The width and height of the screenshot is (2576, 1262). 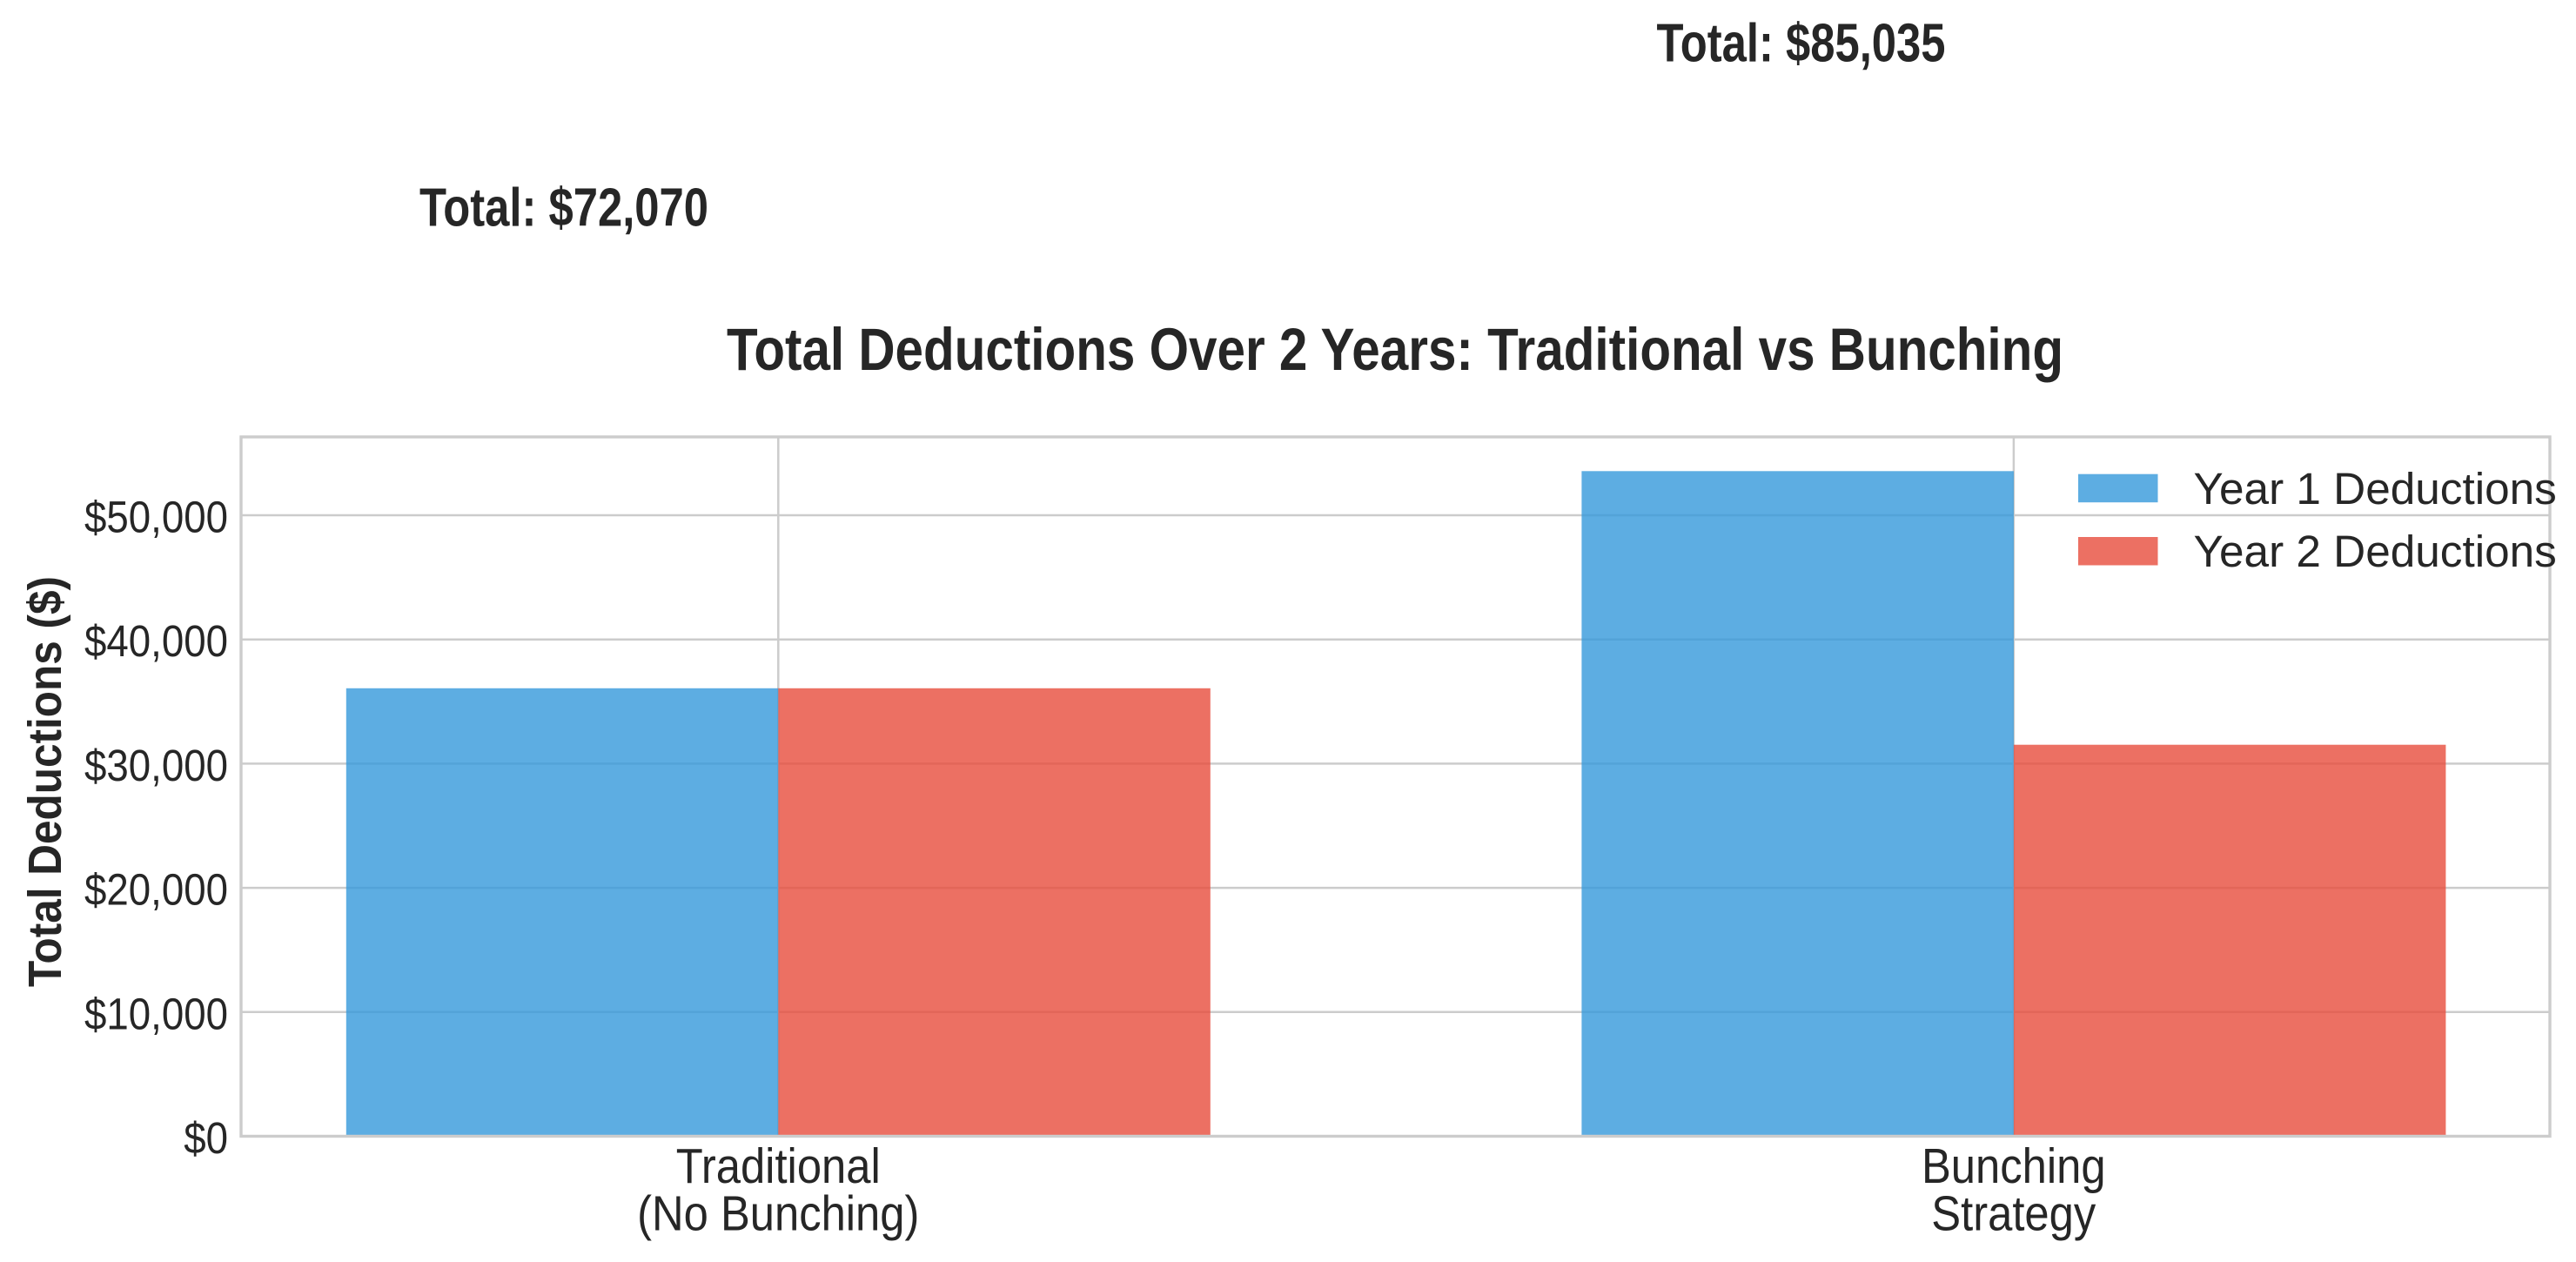 What do you see at coordinates (156, 641) in the screenshot?
I see `svg-text: $40,000` at bounding box center [156, 641].